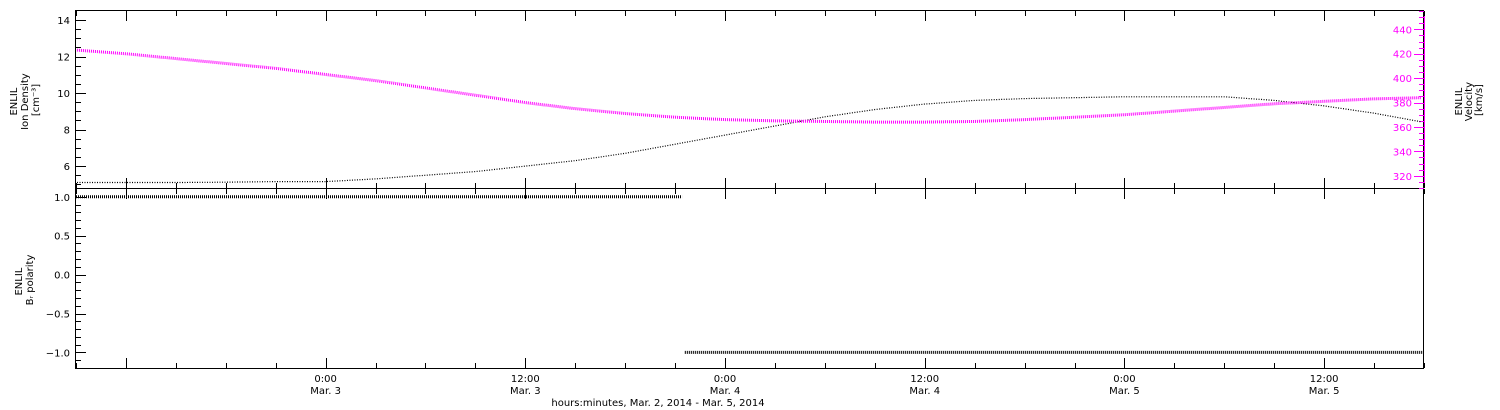 Image resolution: width=1500 pixels, height=410 pixels. I want to click on top-right-tick-label: 340, so click(1402, 152).